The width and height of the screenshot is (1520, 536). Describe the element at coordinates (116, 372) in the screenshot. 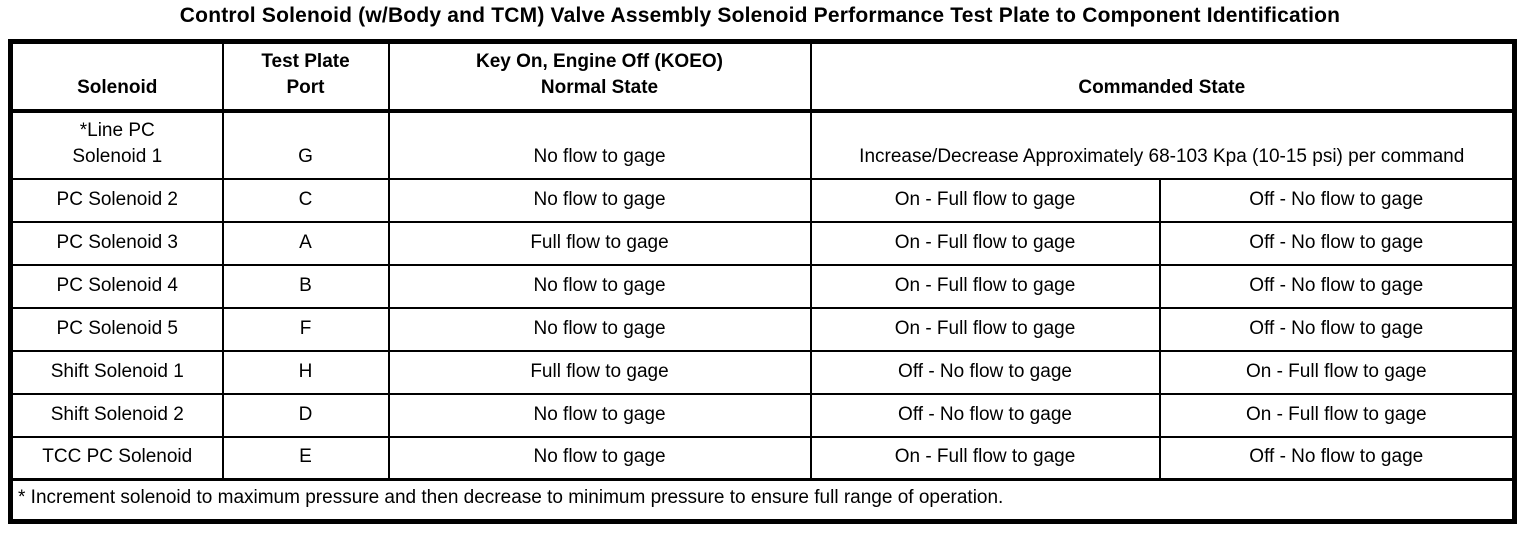

I see `cell-solenoid: Shift Solenoid 1` at that location.